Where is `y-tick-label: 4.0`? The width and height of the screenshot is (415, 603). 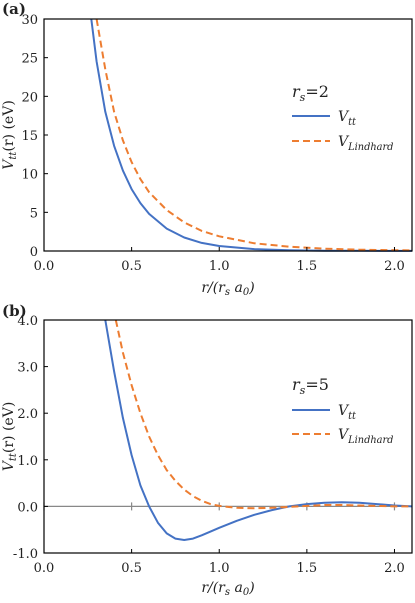
y-tick-label: 4.0 is located at coordinates (27, 321).